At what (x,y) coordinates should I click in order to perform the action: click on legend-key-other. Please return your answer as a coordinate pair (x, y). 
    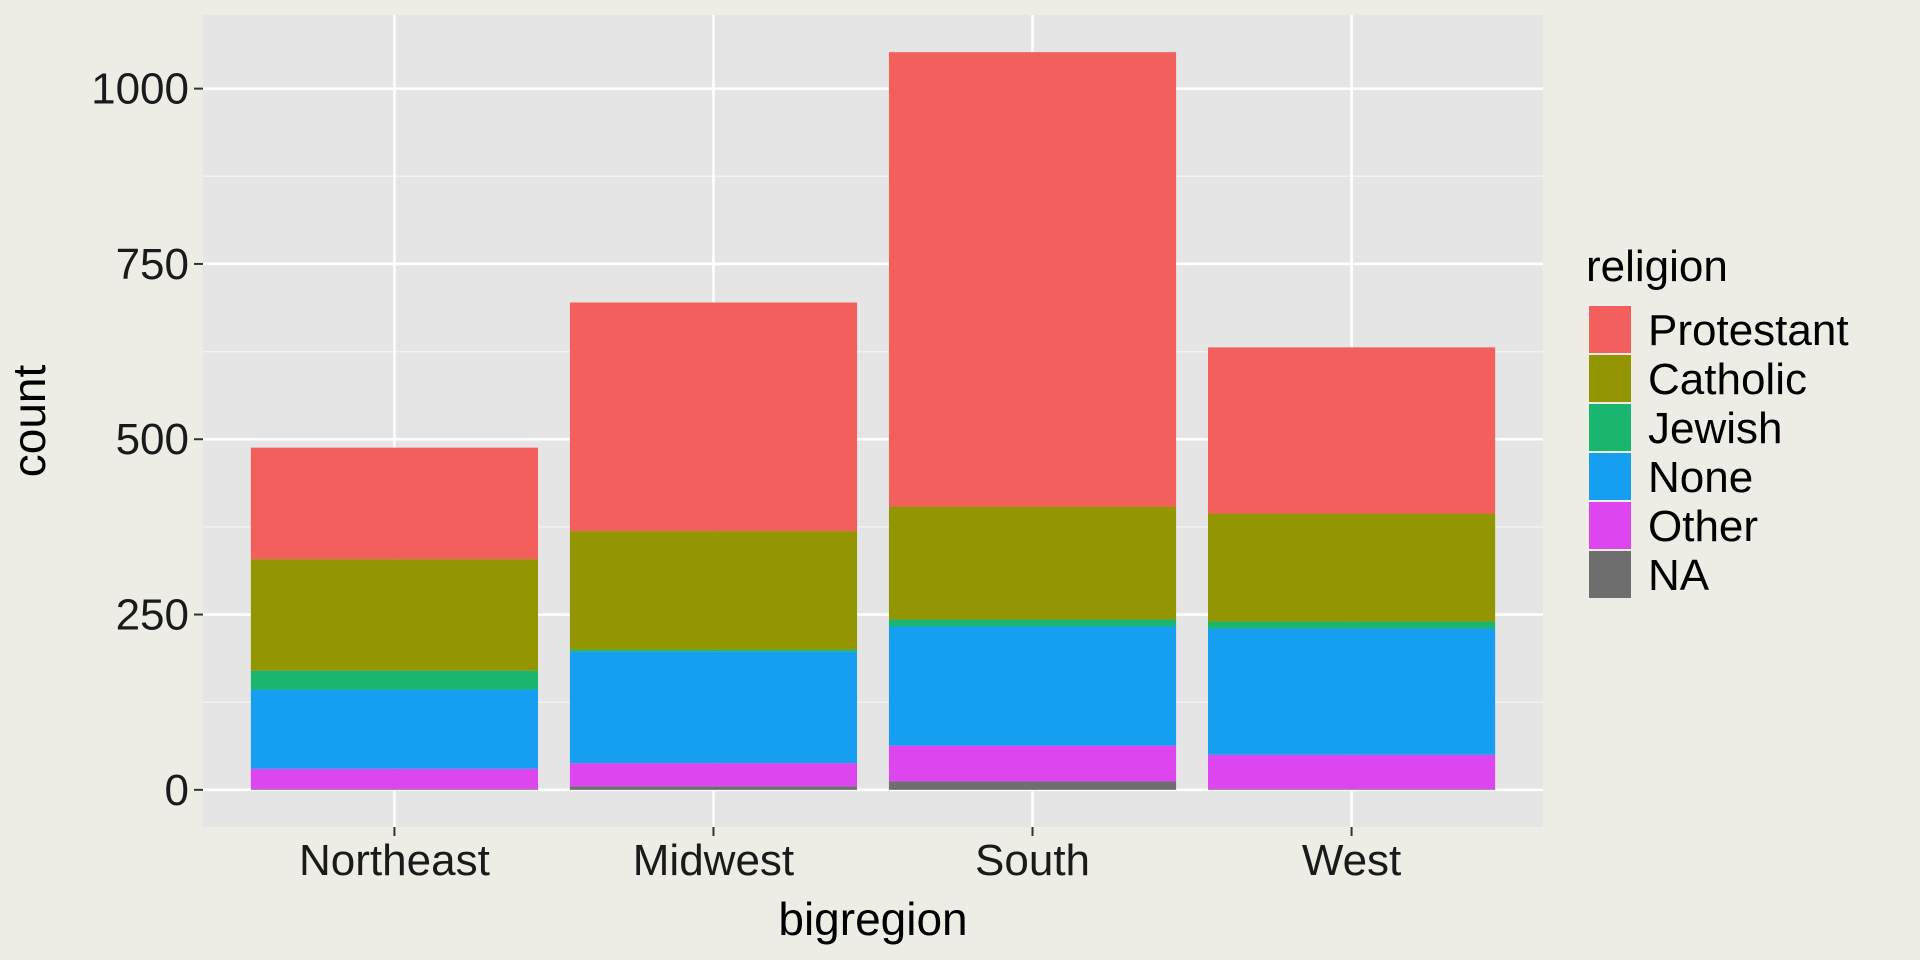
    Looking at the image, I should click on (1610, 525).